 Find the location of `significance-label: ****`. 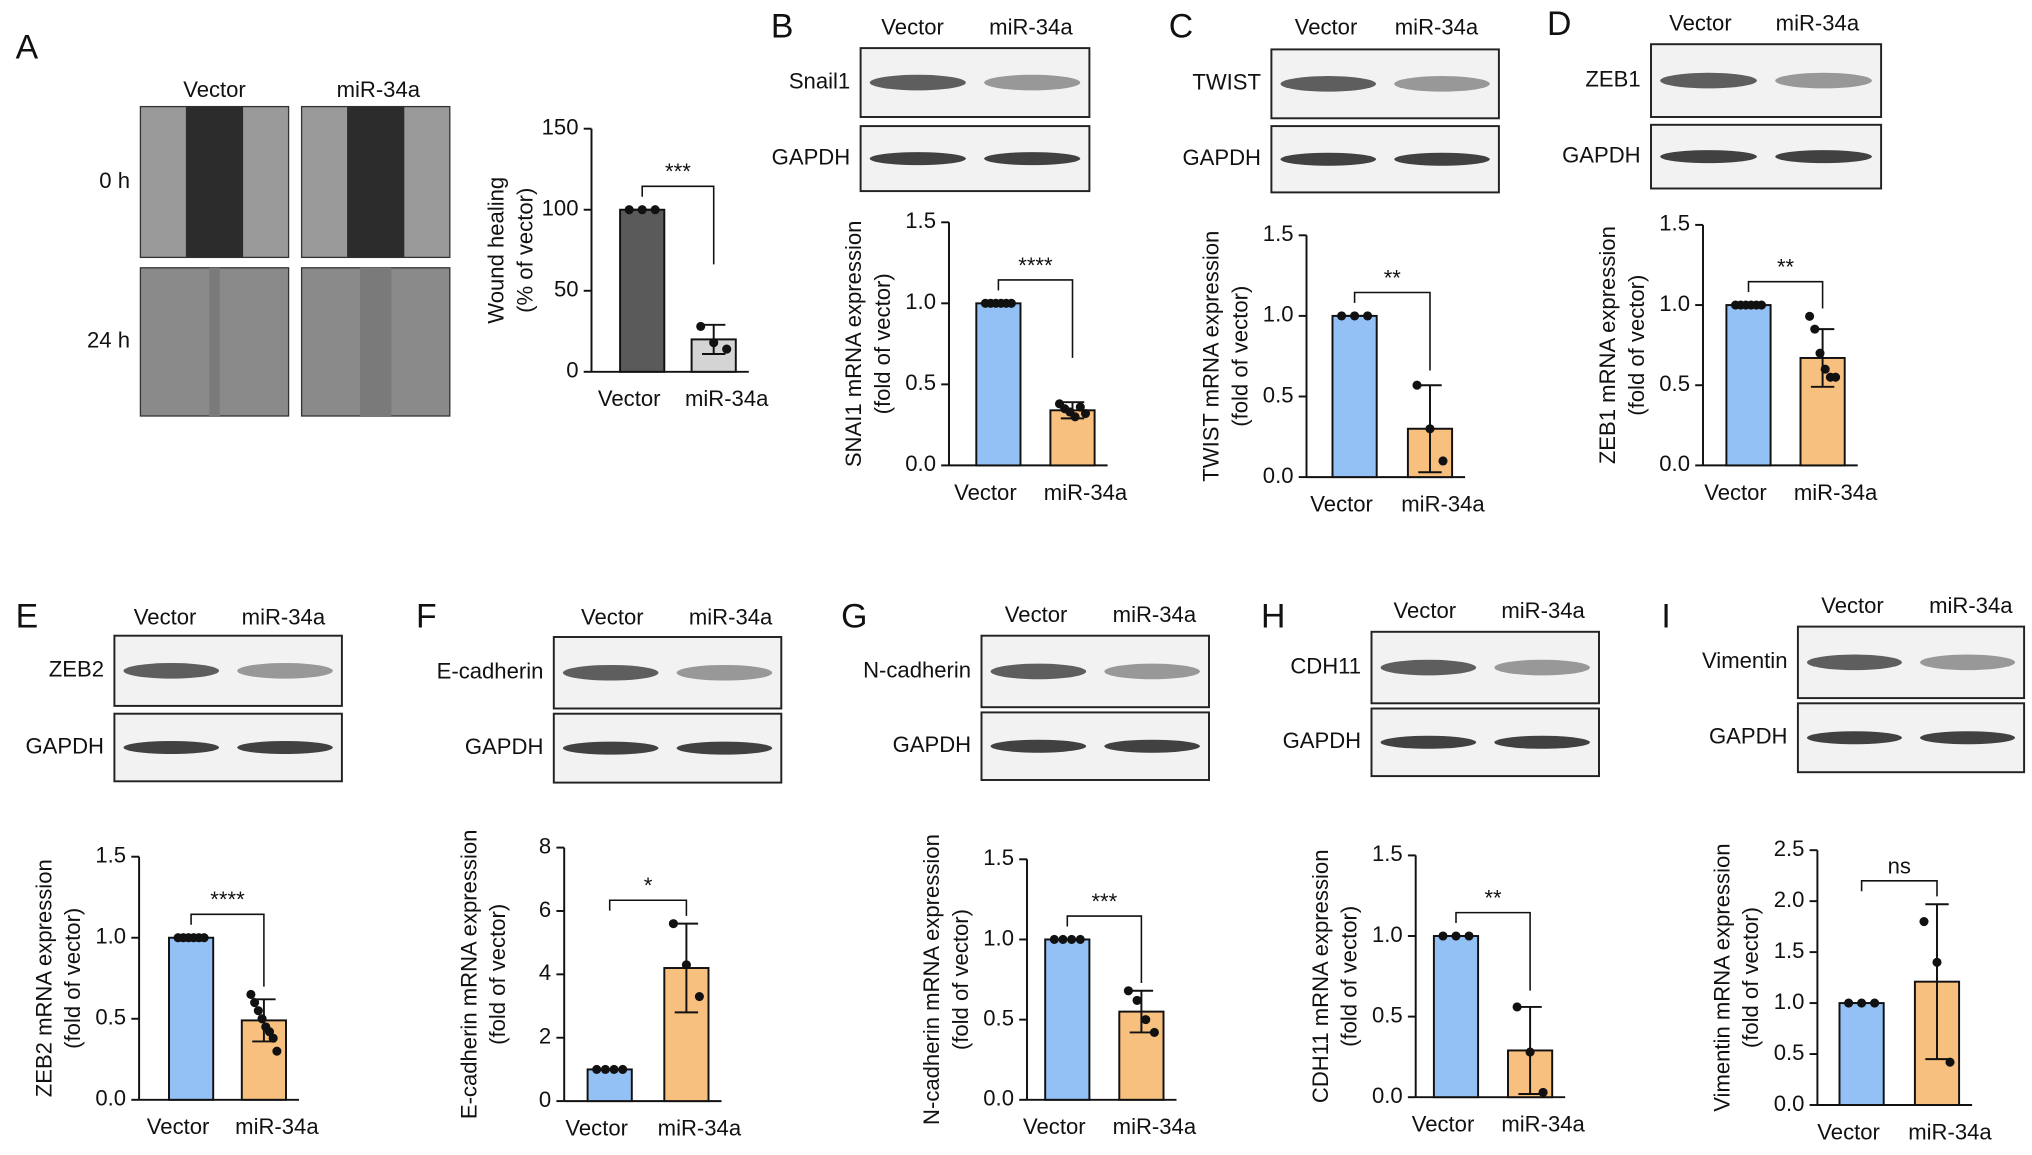

significance-label: **** is located at coordinates (227, 899).